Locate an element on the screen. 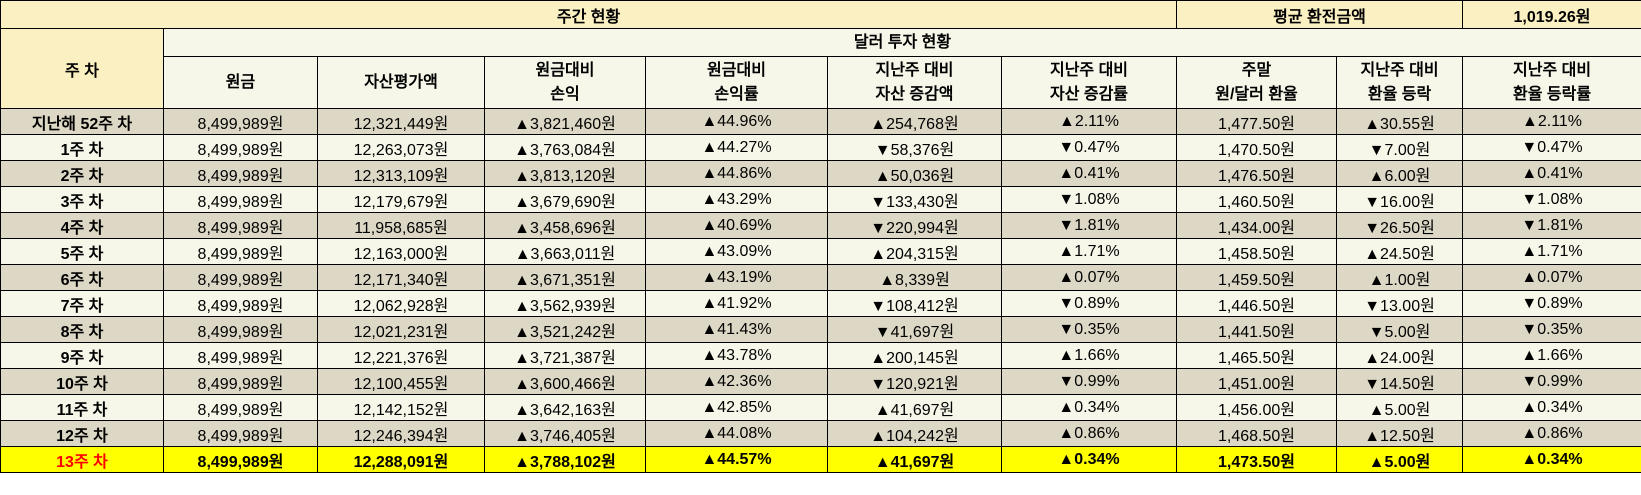  cell-pnl-rate: ▲44.08% is located at coordinates (736, 433).